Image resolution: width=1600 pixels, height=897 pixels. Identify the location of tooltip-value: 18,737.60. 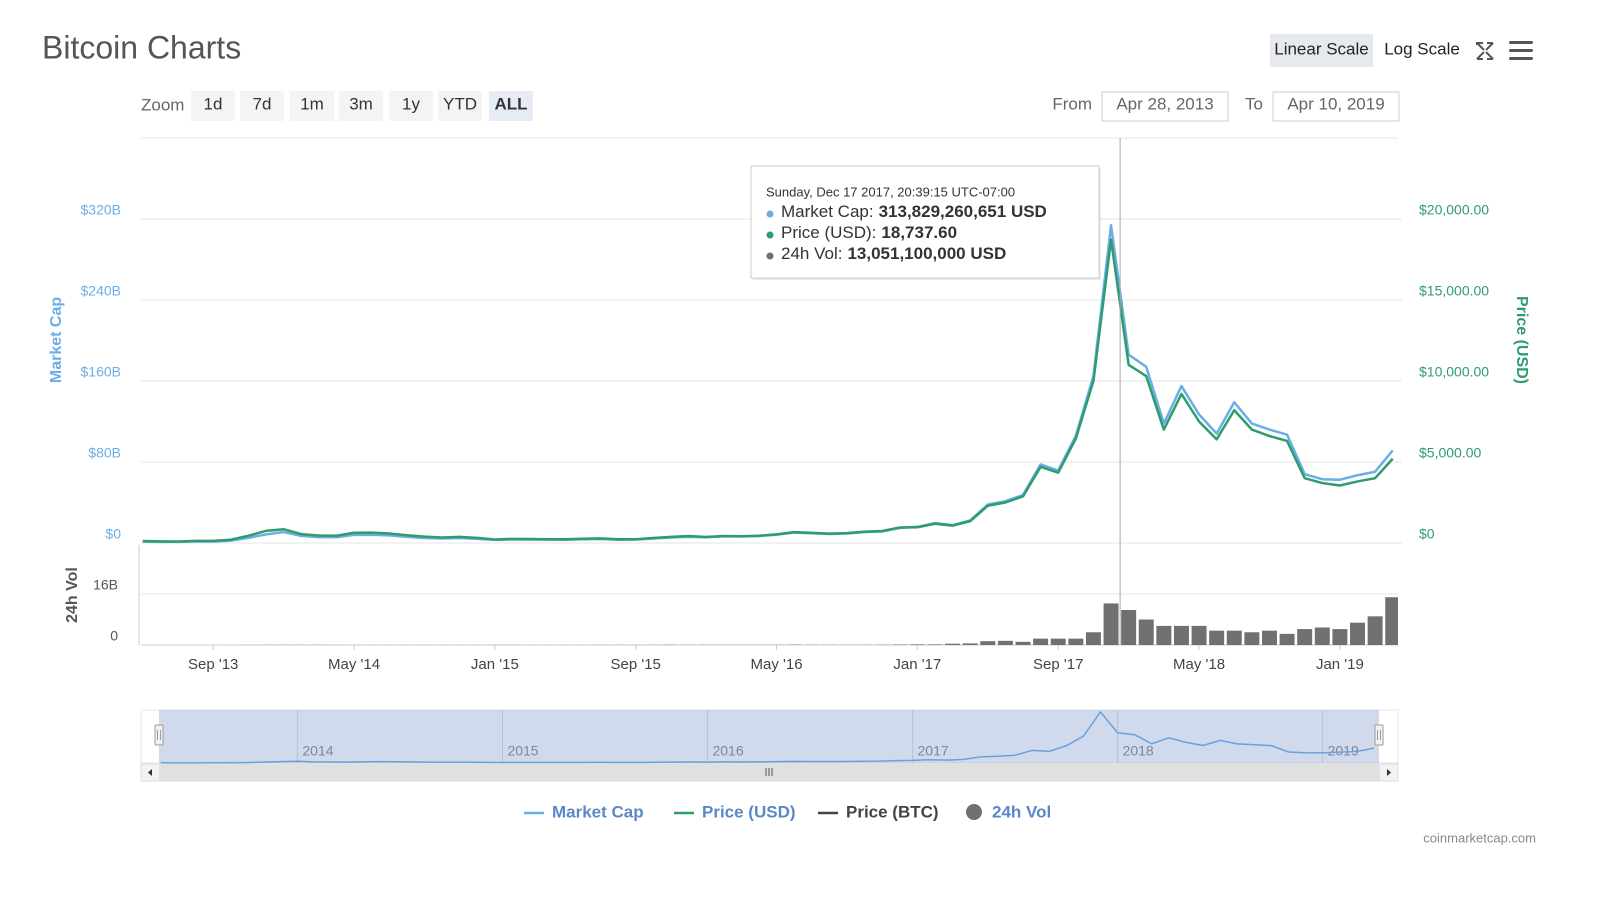
(919, 232).